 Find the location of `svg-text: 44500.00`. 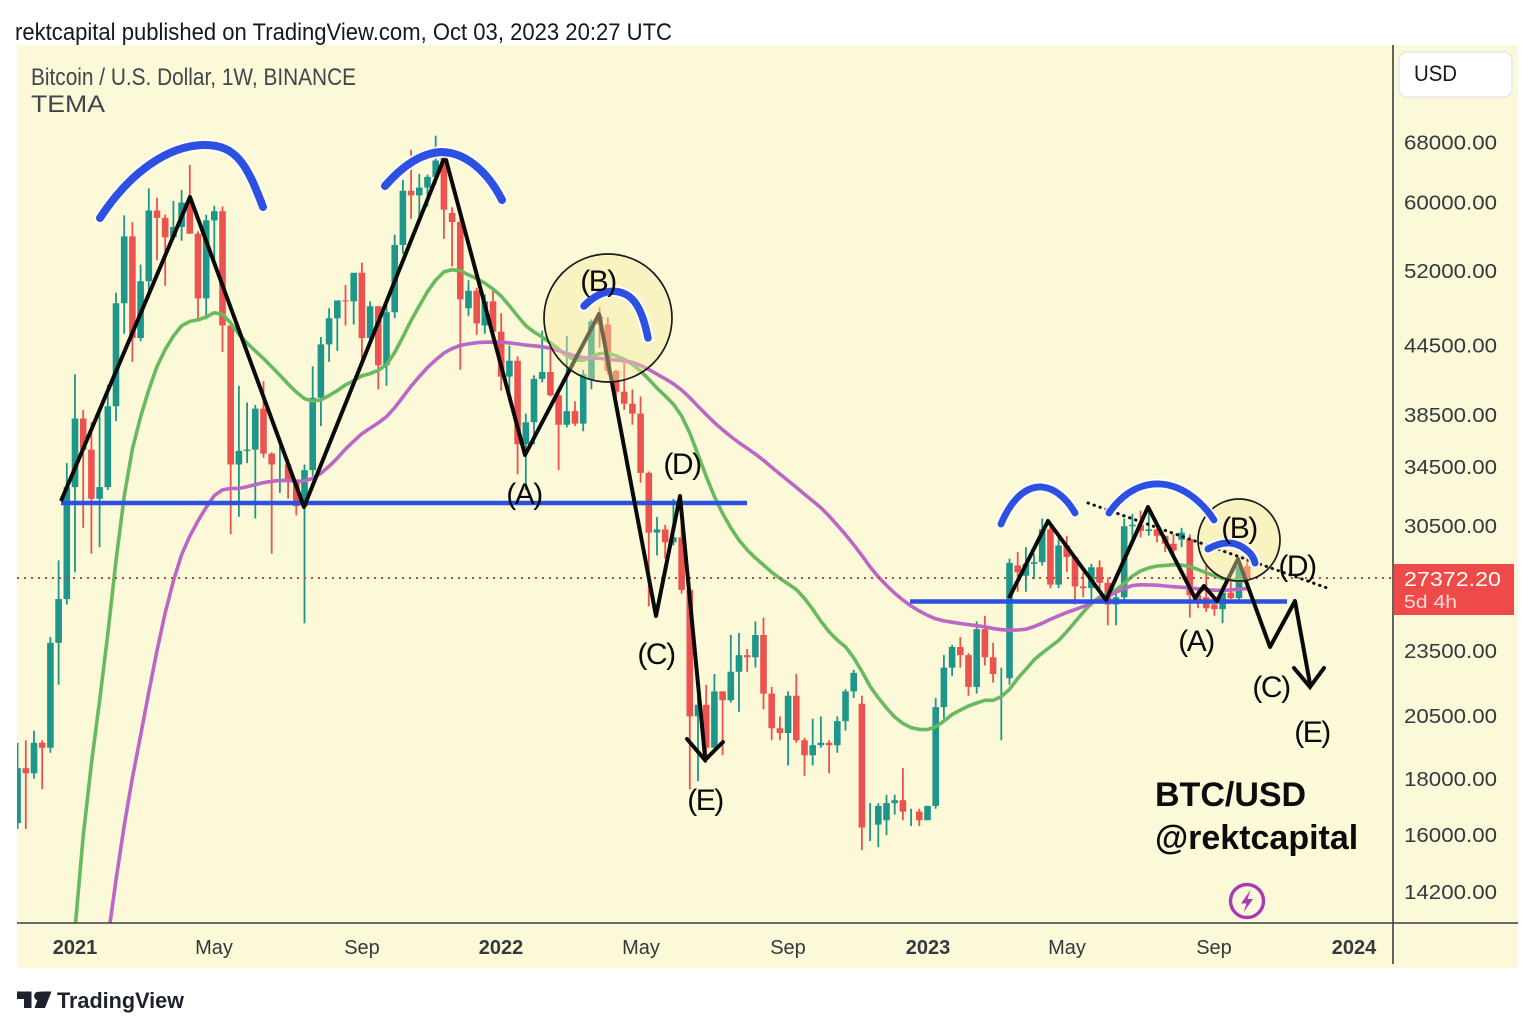

svg-text: 44500.00 is located at coordinates (1450, 346).